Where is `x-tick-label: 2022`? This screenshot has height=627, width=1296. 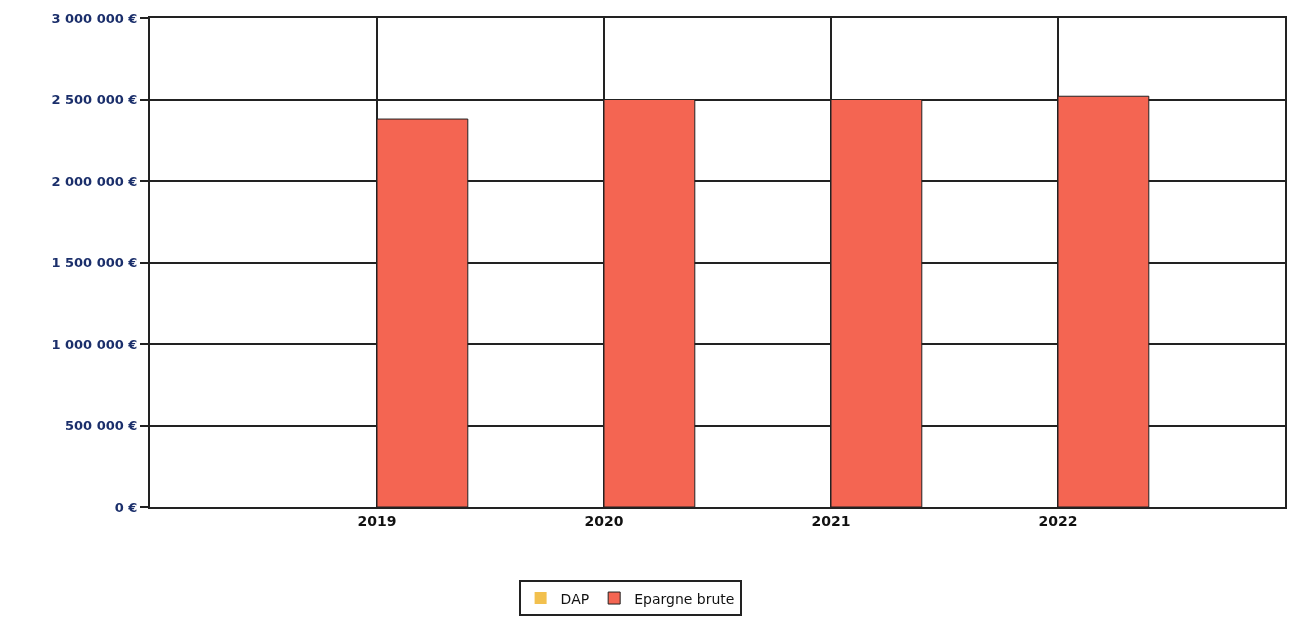 x-tick-label: 2022 is located at coordinates (1058, 520).